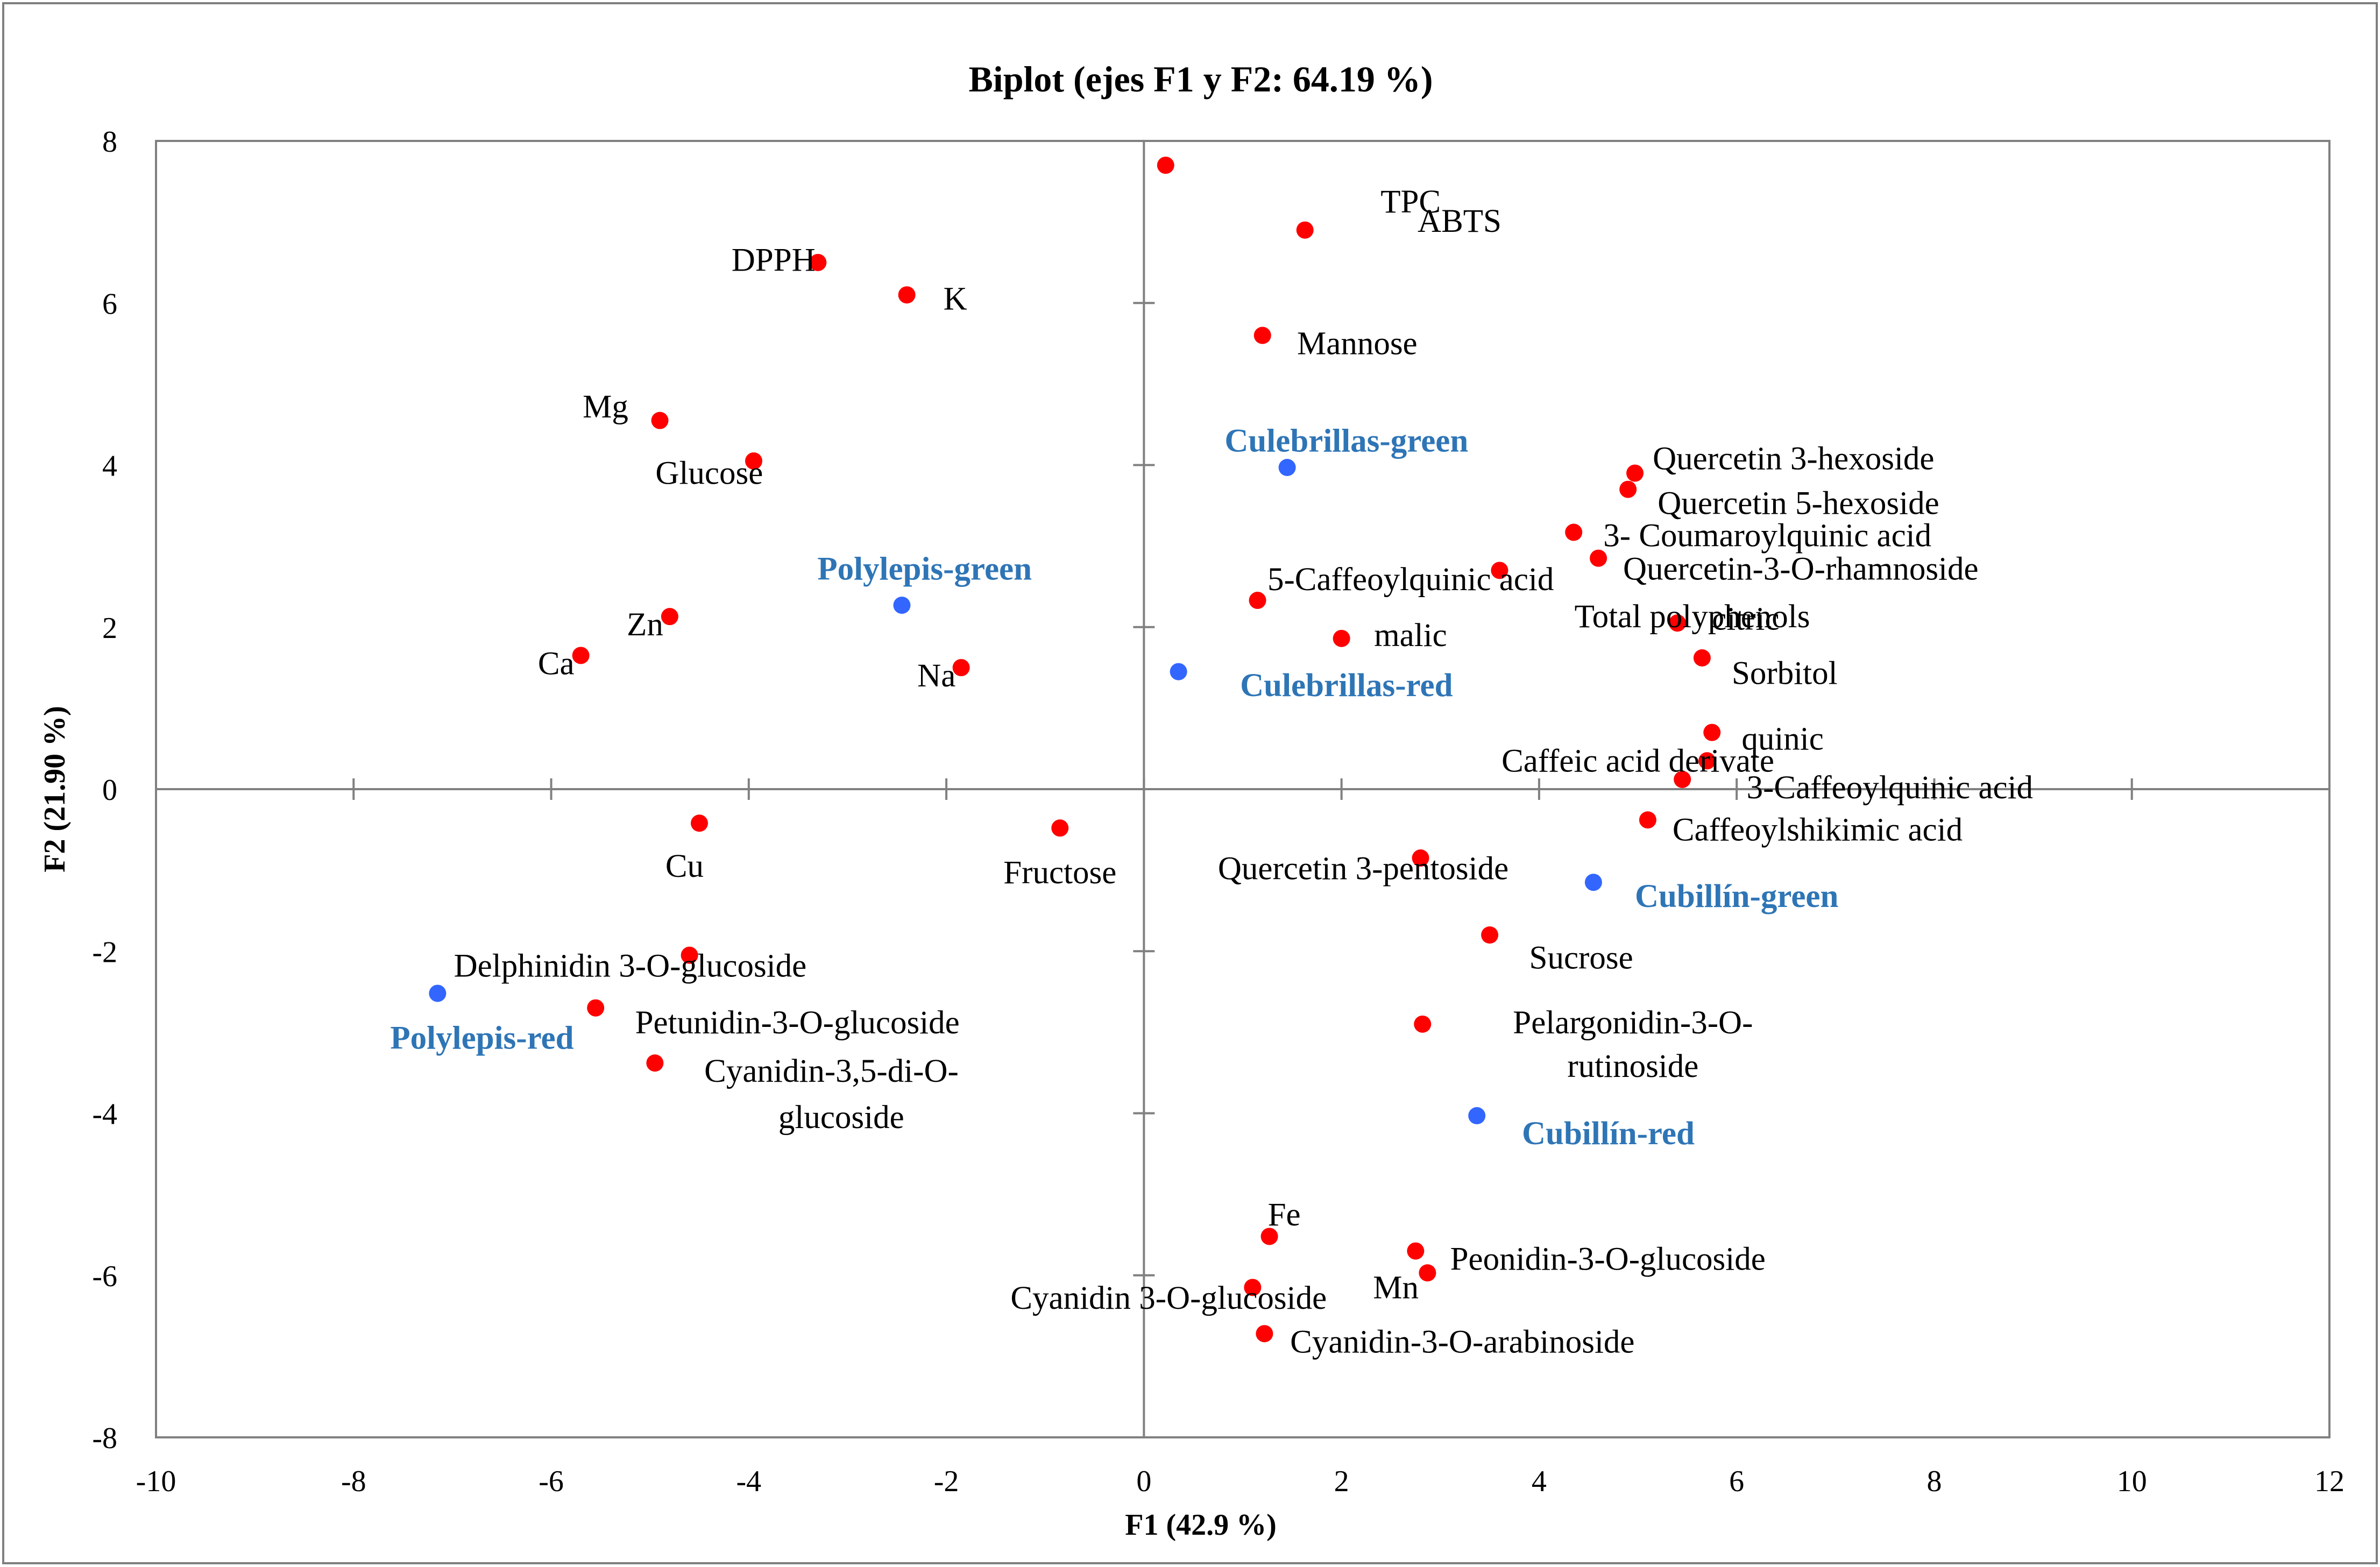 This screenshot has height=1567, width=2380. Describe the element at coordinates (1420, 858) in the screenshot. I see `variable-point-quercetin-3-pentoside` at that location.